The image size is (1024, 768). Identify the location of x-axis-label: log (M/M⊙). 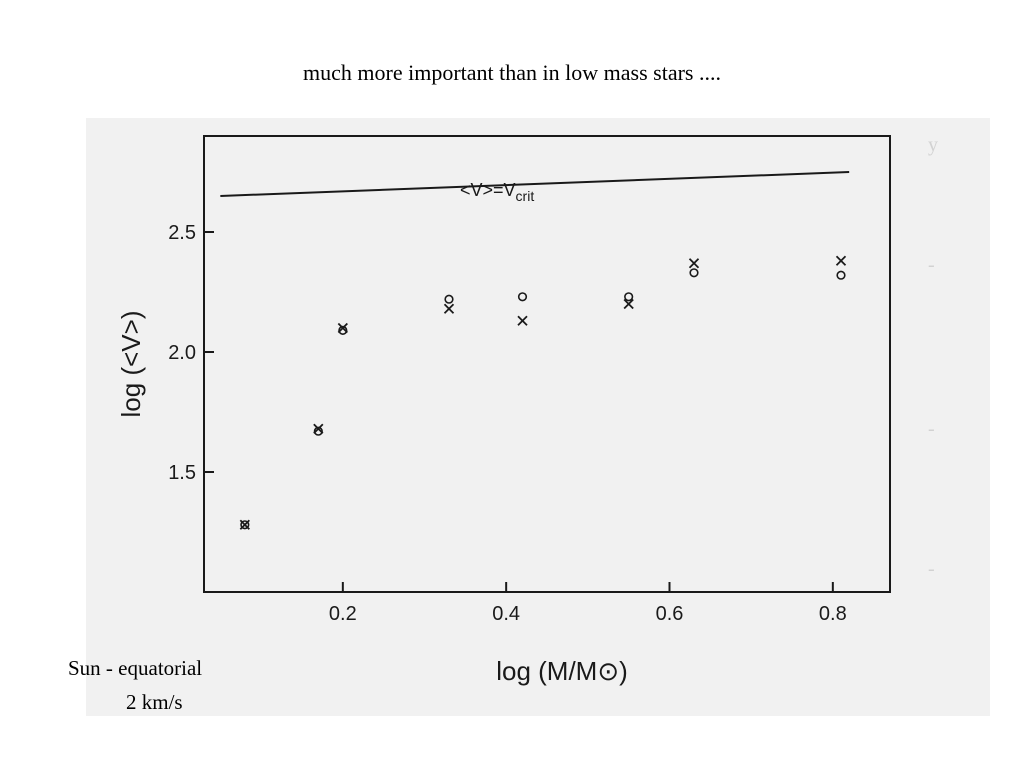
(562, 671).